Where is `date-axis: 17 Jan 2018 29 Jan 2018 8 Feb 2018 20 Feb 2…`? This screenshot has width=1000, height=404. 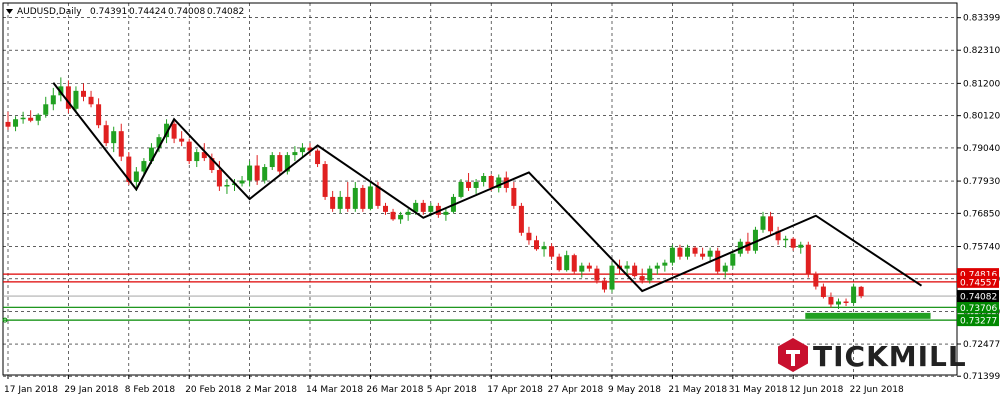
date-axis: 17 Jan 2018 29 Jan 2018 8 Feb 2018 20 Feb 2… is located at coordinates (454, 385).